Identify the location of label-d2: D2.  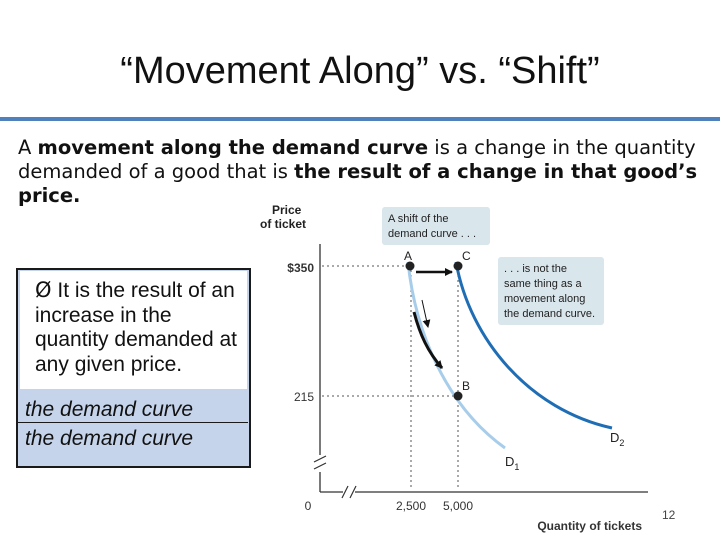
(617, 439).